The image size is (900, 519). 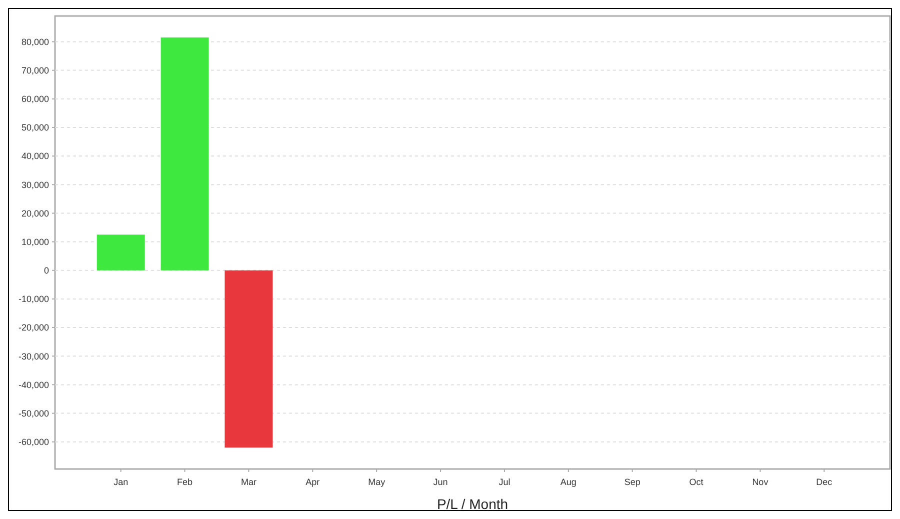 What do you see at coordinates (313, 482) in the screenshot?
I see `x-tick-label: Apr` at bounding box center [313, 482].